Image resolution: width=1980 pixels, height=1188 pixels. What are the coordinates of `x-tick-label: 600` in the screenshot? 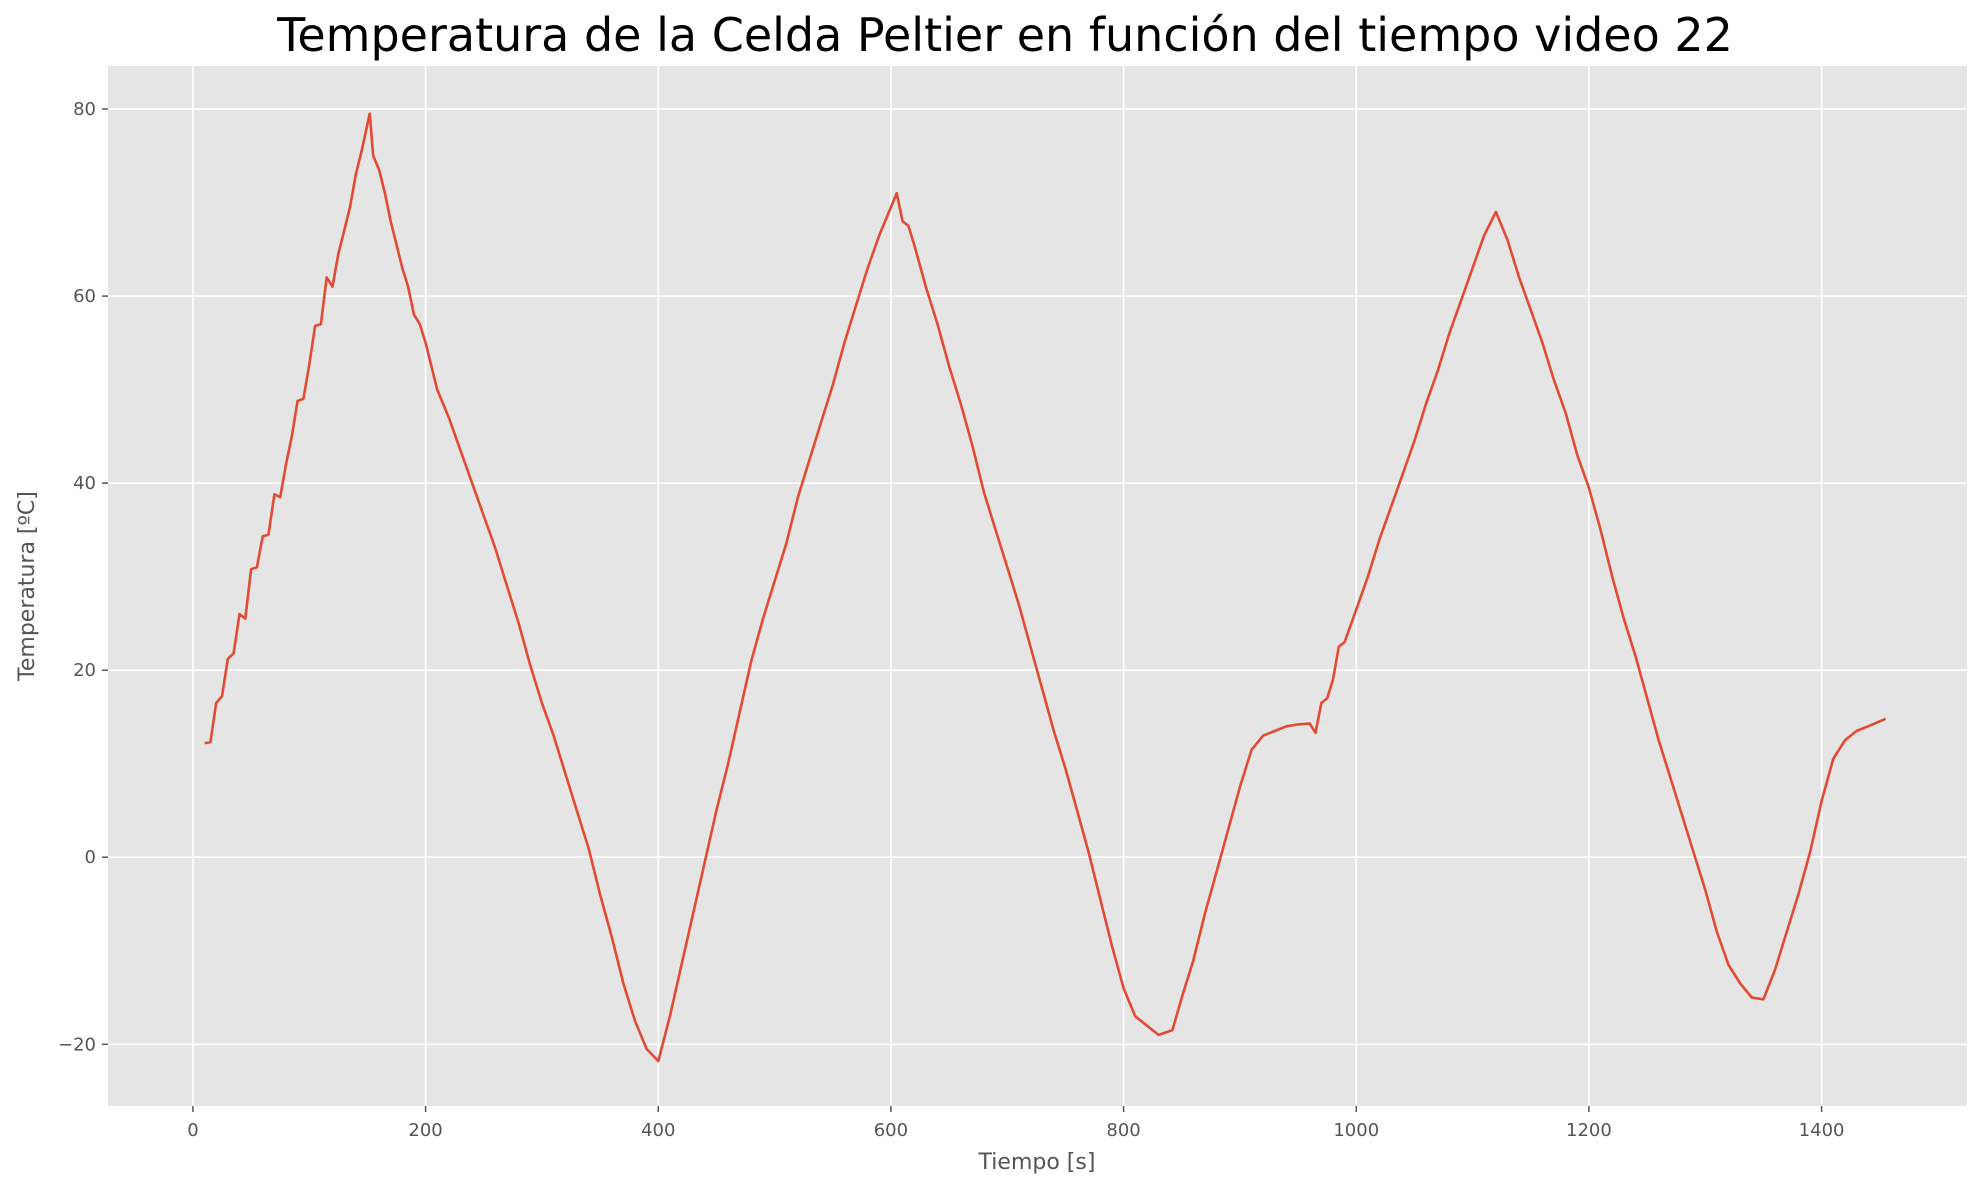 It's located at (891, 1130).